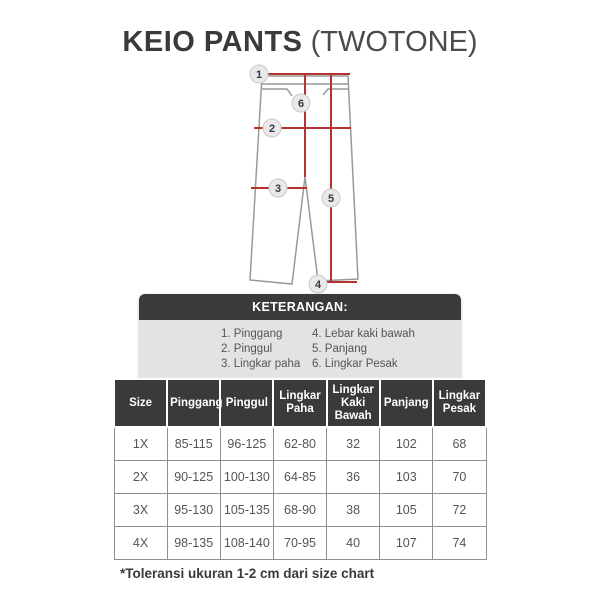 The image size is (600, 600). I want to click on callout-label-5: 5, so click(331, 199).